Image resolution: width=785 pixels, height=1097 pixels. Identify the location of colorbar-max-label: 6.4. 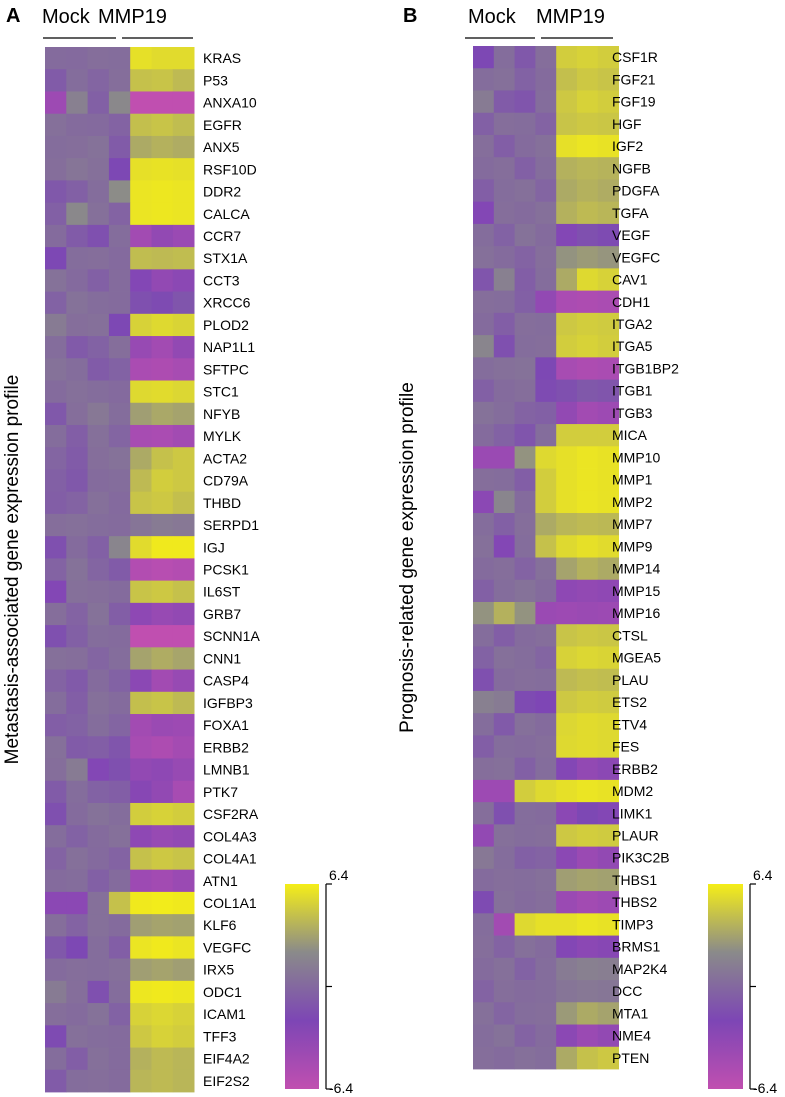
(763, 875).